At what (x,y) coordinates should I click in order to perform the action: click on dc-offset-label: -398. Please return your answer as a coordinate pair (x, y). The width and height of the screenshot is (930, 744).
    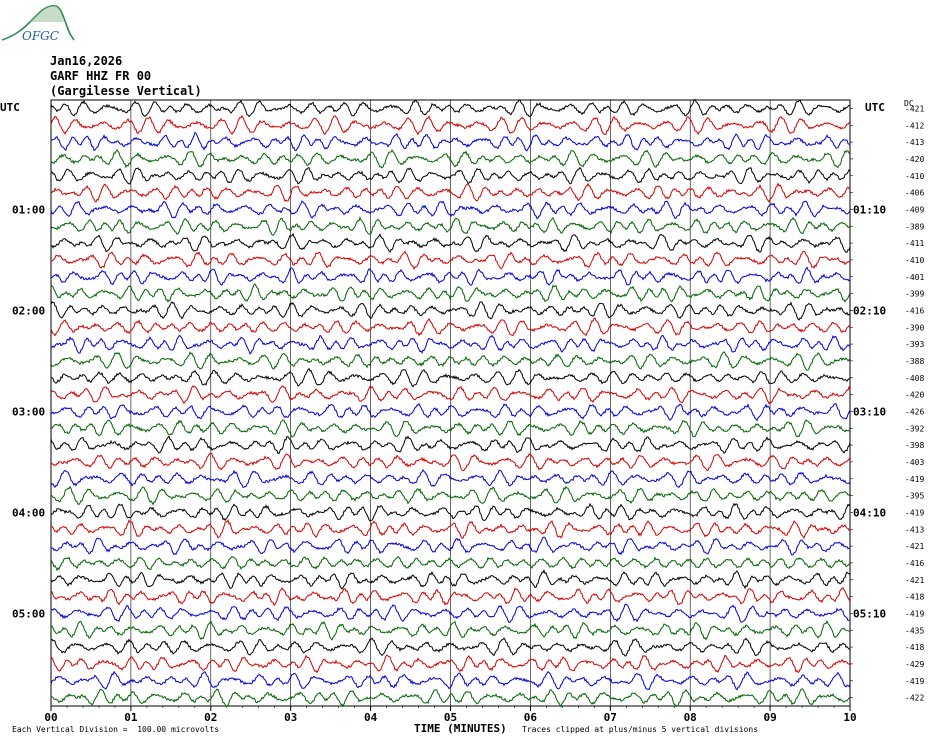
    Looking at the image, I should click on (914, 445).